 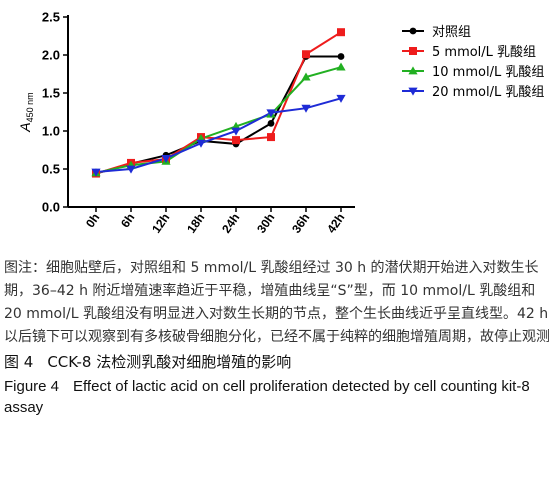 What do you see at coordinates (169, 362) in the screenshot?
I see `figure-title-cn-text: CCK-8 法检测乳酸对细胞增殖的影响` at bounding box center [169, 362].